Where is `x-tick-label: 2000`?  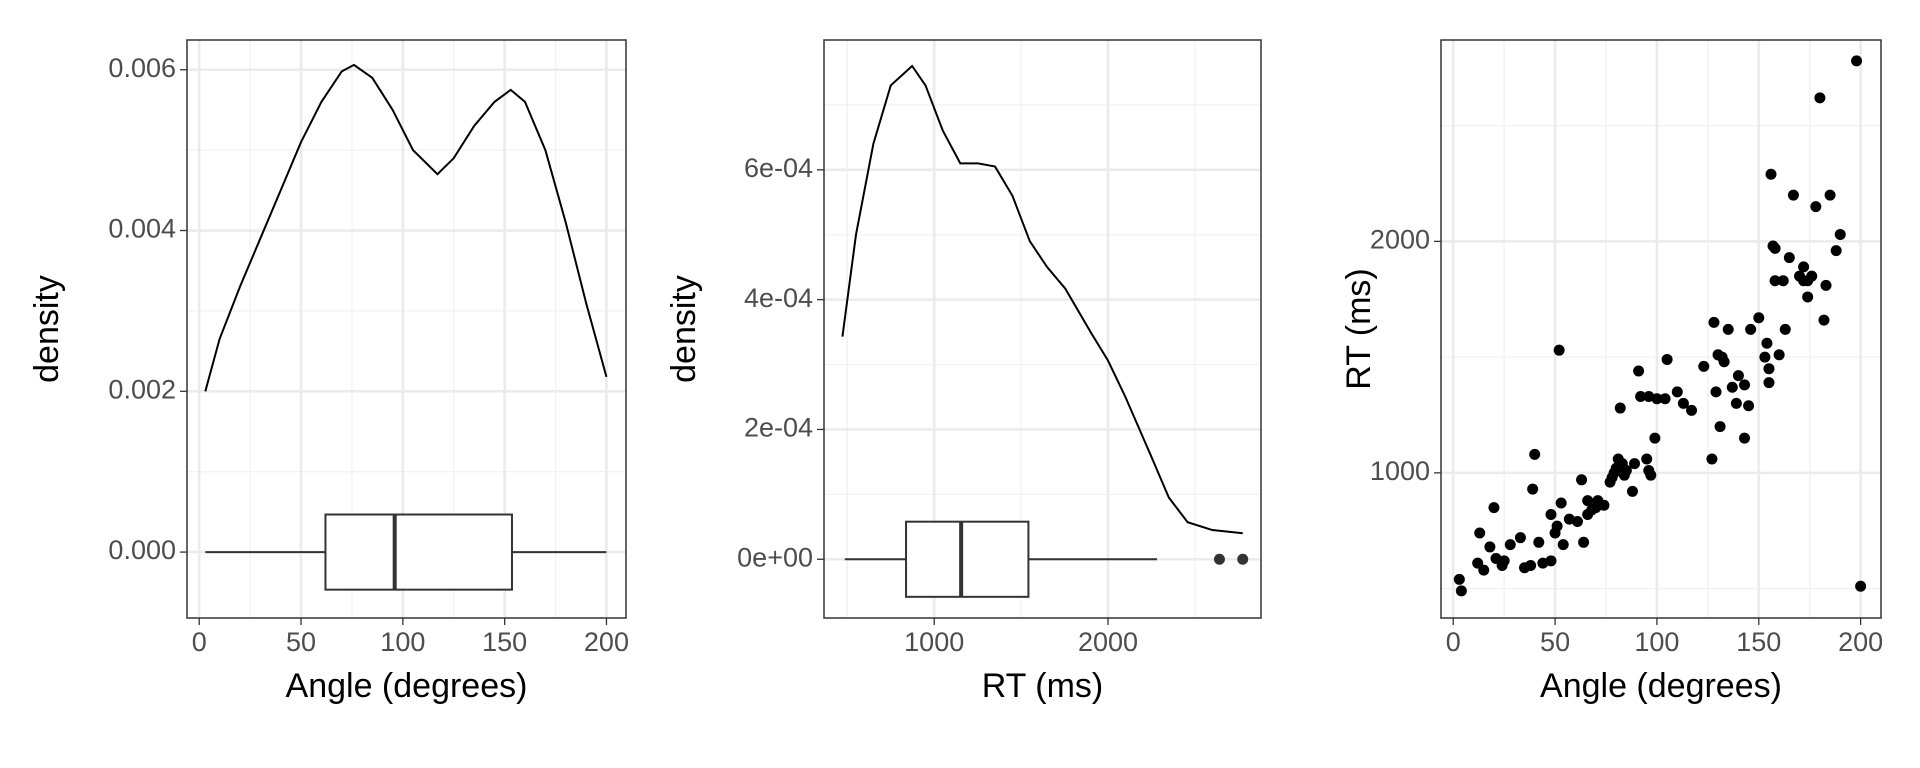
x-tick-label: 2000 is located at coordinates (1108, 642).